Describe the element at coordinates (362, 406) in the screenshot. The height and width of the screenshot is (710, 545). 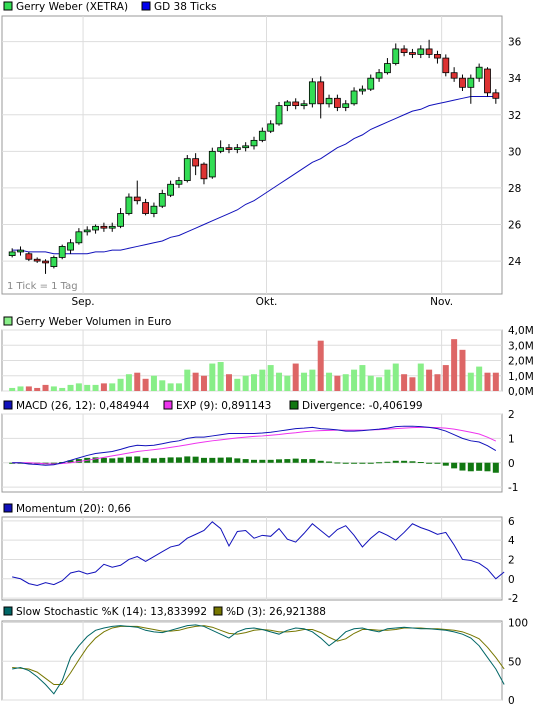
I see `macd-legend-label: Divergence: -0,406199` at that location.